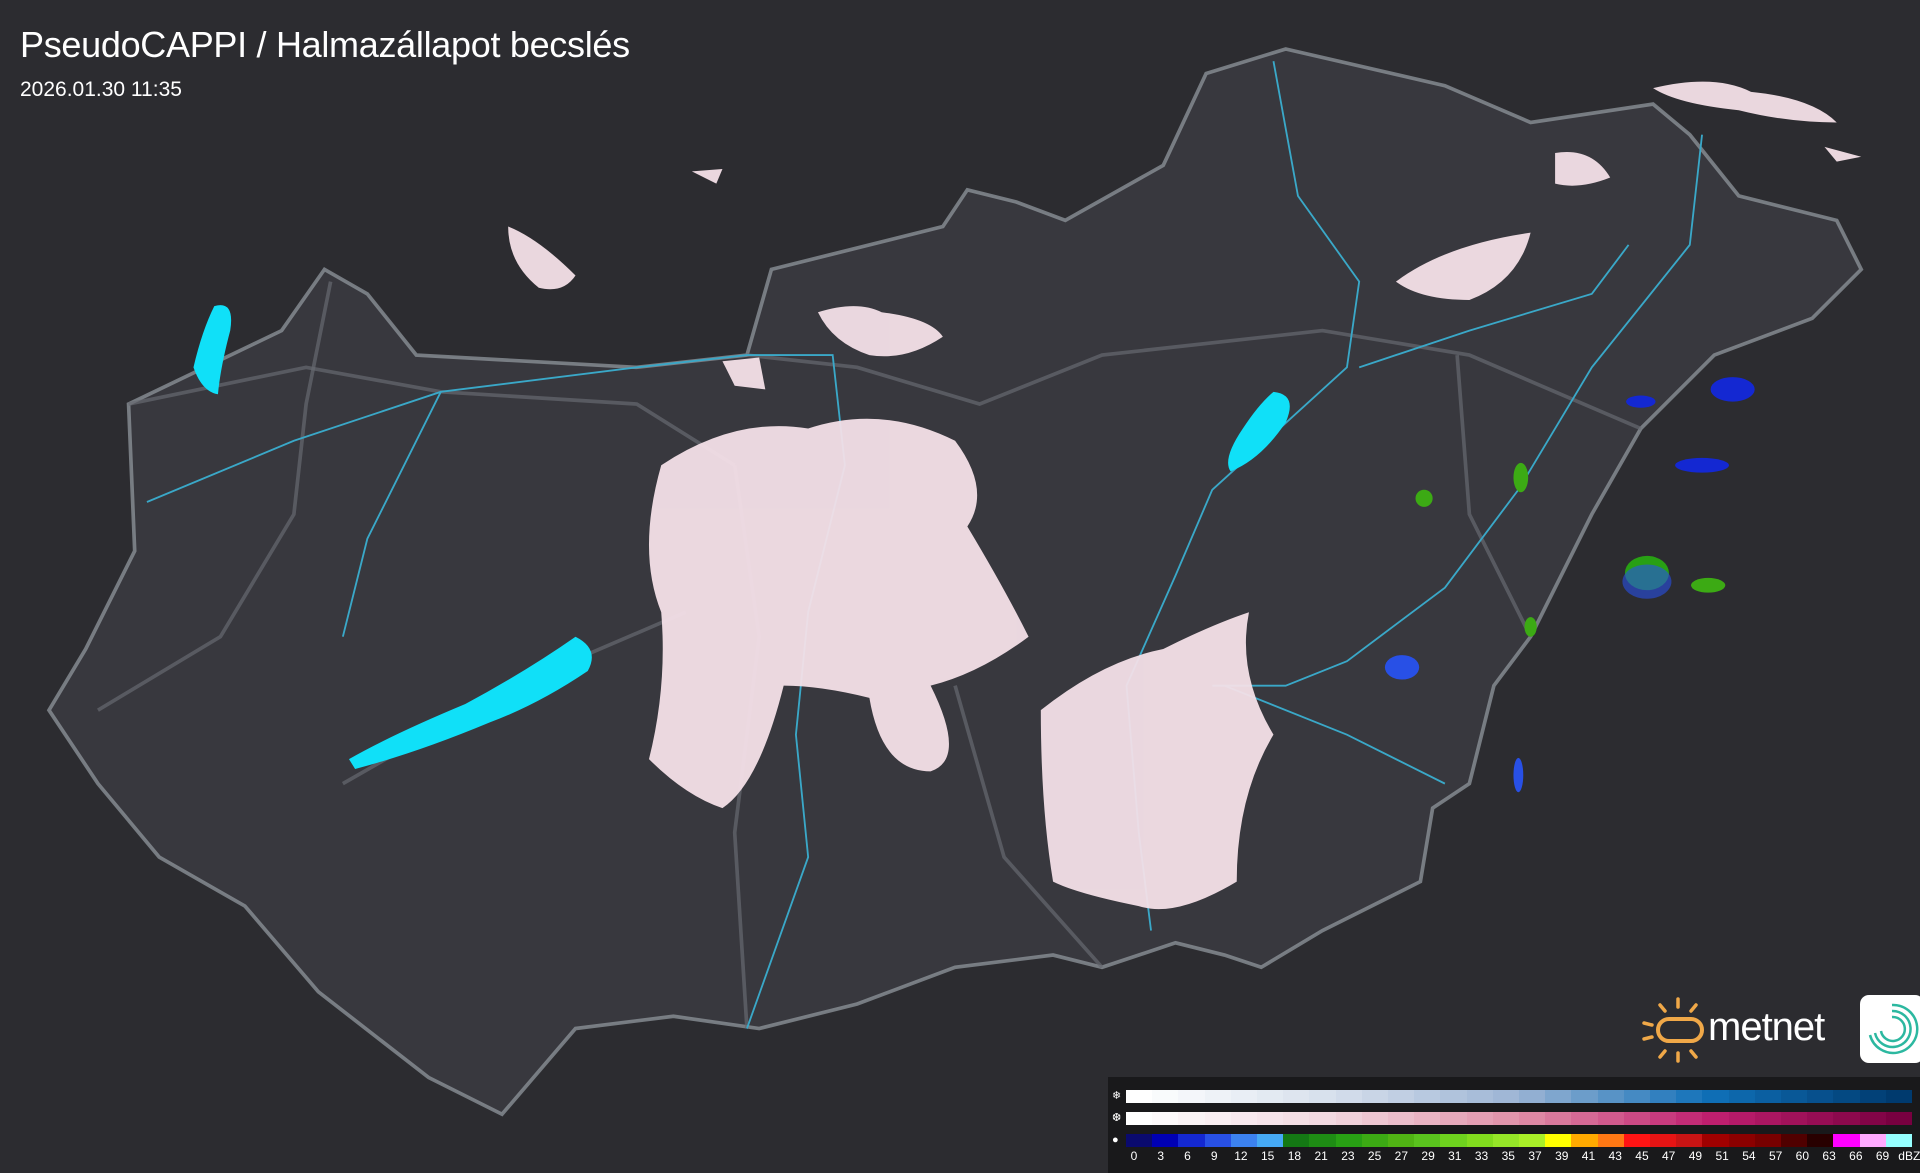  What do you see at coordinates (325, 44) in the screenshot?
I see `map-title: PseudoCAPPI / Halmazállapot becslés` at bounding box center [325, 44].